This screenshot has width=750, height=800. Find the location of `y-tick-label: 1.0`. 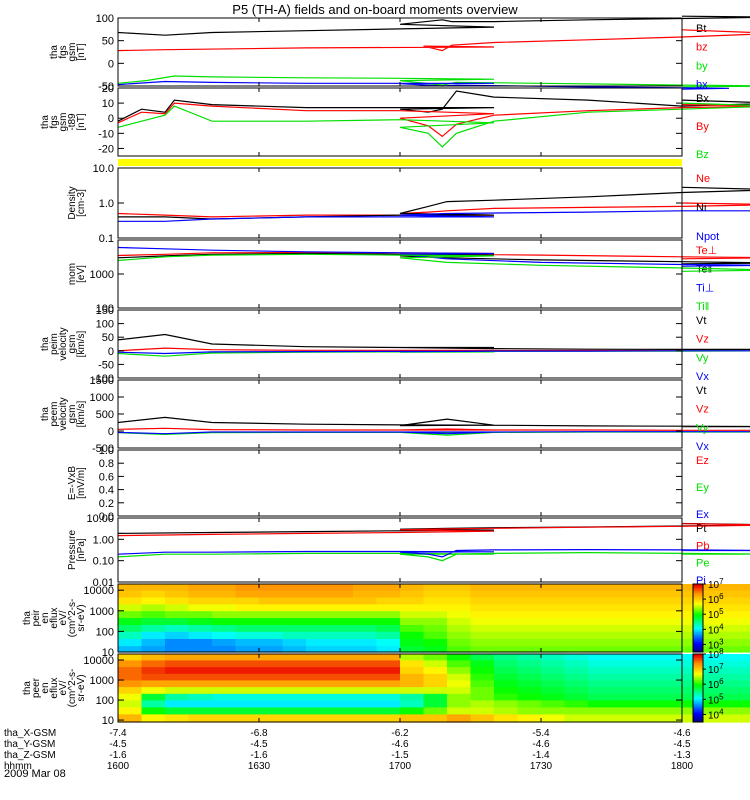

y-tick-label: 1.0 is located at coordinates (106, 204).